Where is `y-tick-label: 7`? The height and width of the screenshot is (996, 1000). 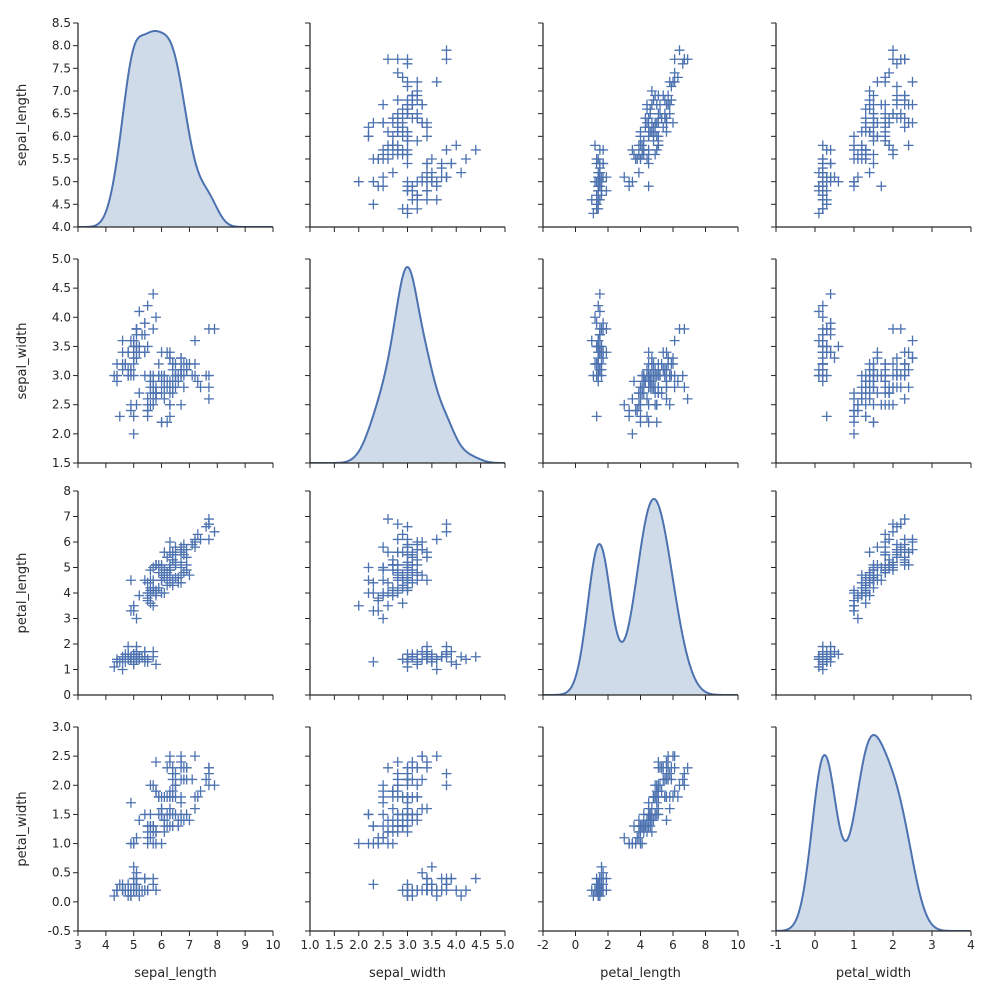 y-tick-label: 7 is located at coordinates (67, 517).